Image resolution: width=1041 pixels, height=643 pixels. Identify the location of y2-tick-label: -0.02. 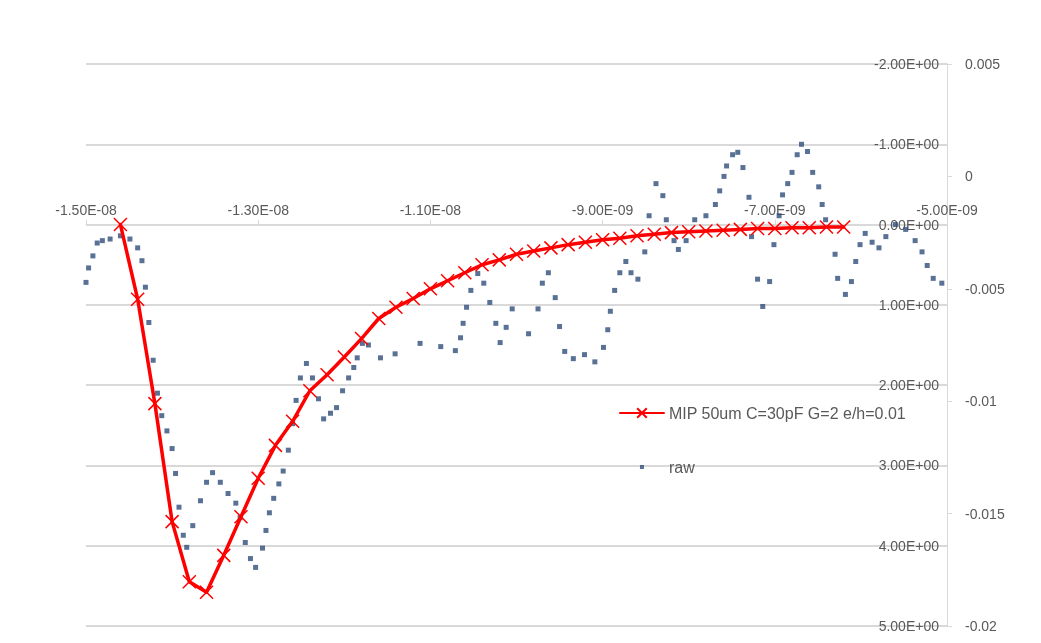
(981, 626).